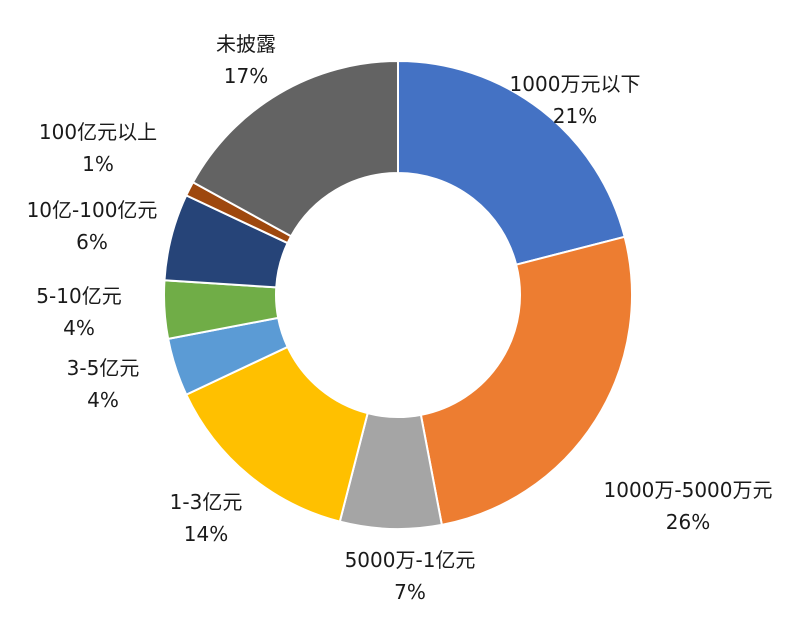  Describe the element at coordinates (79, 296) in the screenshot. I see `category-label: 5-10亿元` at that location.